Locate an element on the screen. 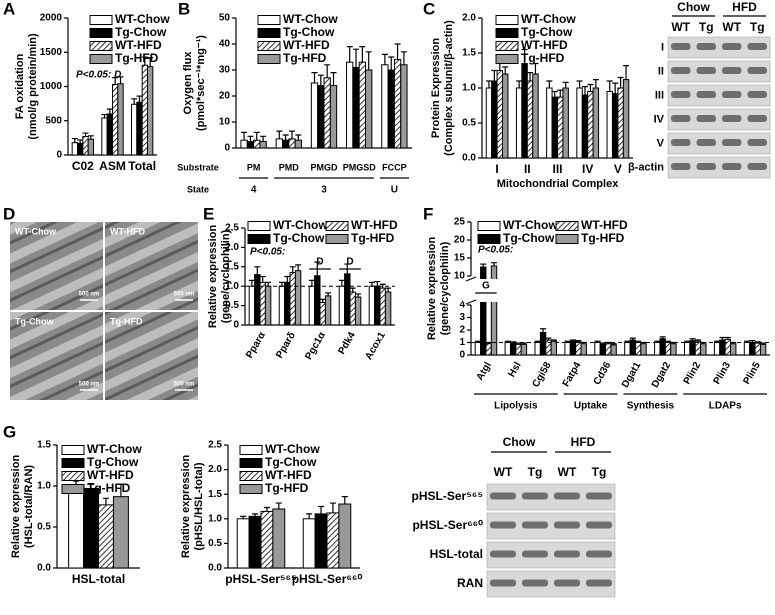 This screenshot has width=775, height=615. x-tick-label: C02 is located at coordinates (83, 166).